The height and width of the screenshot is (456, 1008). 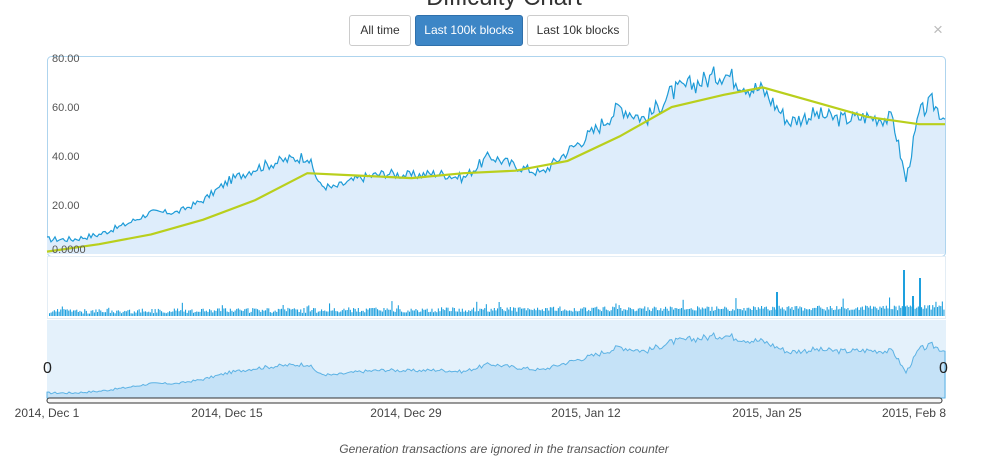 What do you see at coordinates (380, 30) in the screenshot?
I see `all-time-button: All time` at bounding box center [380, 30].